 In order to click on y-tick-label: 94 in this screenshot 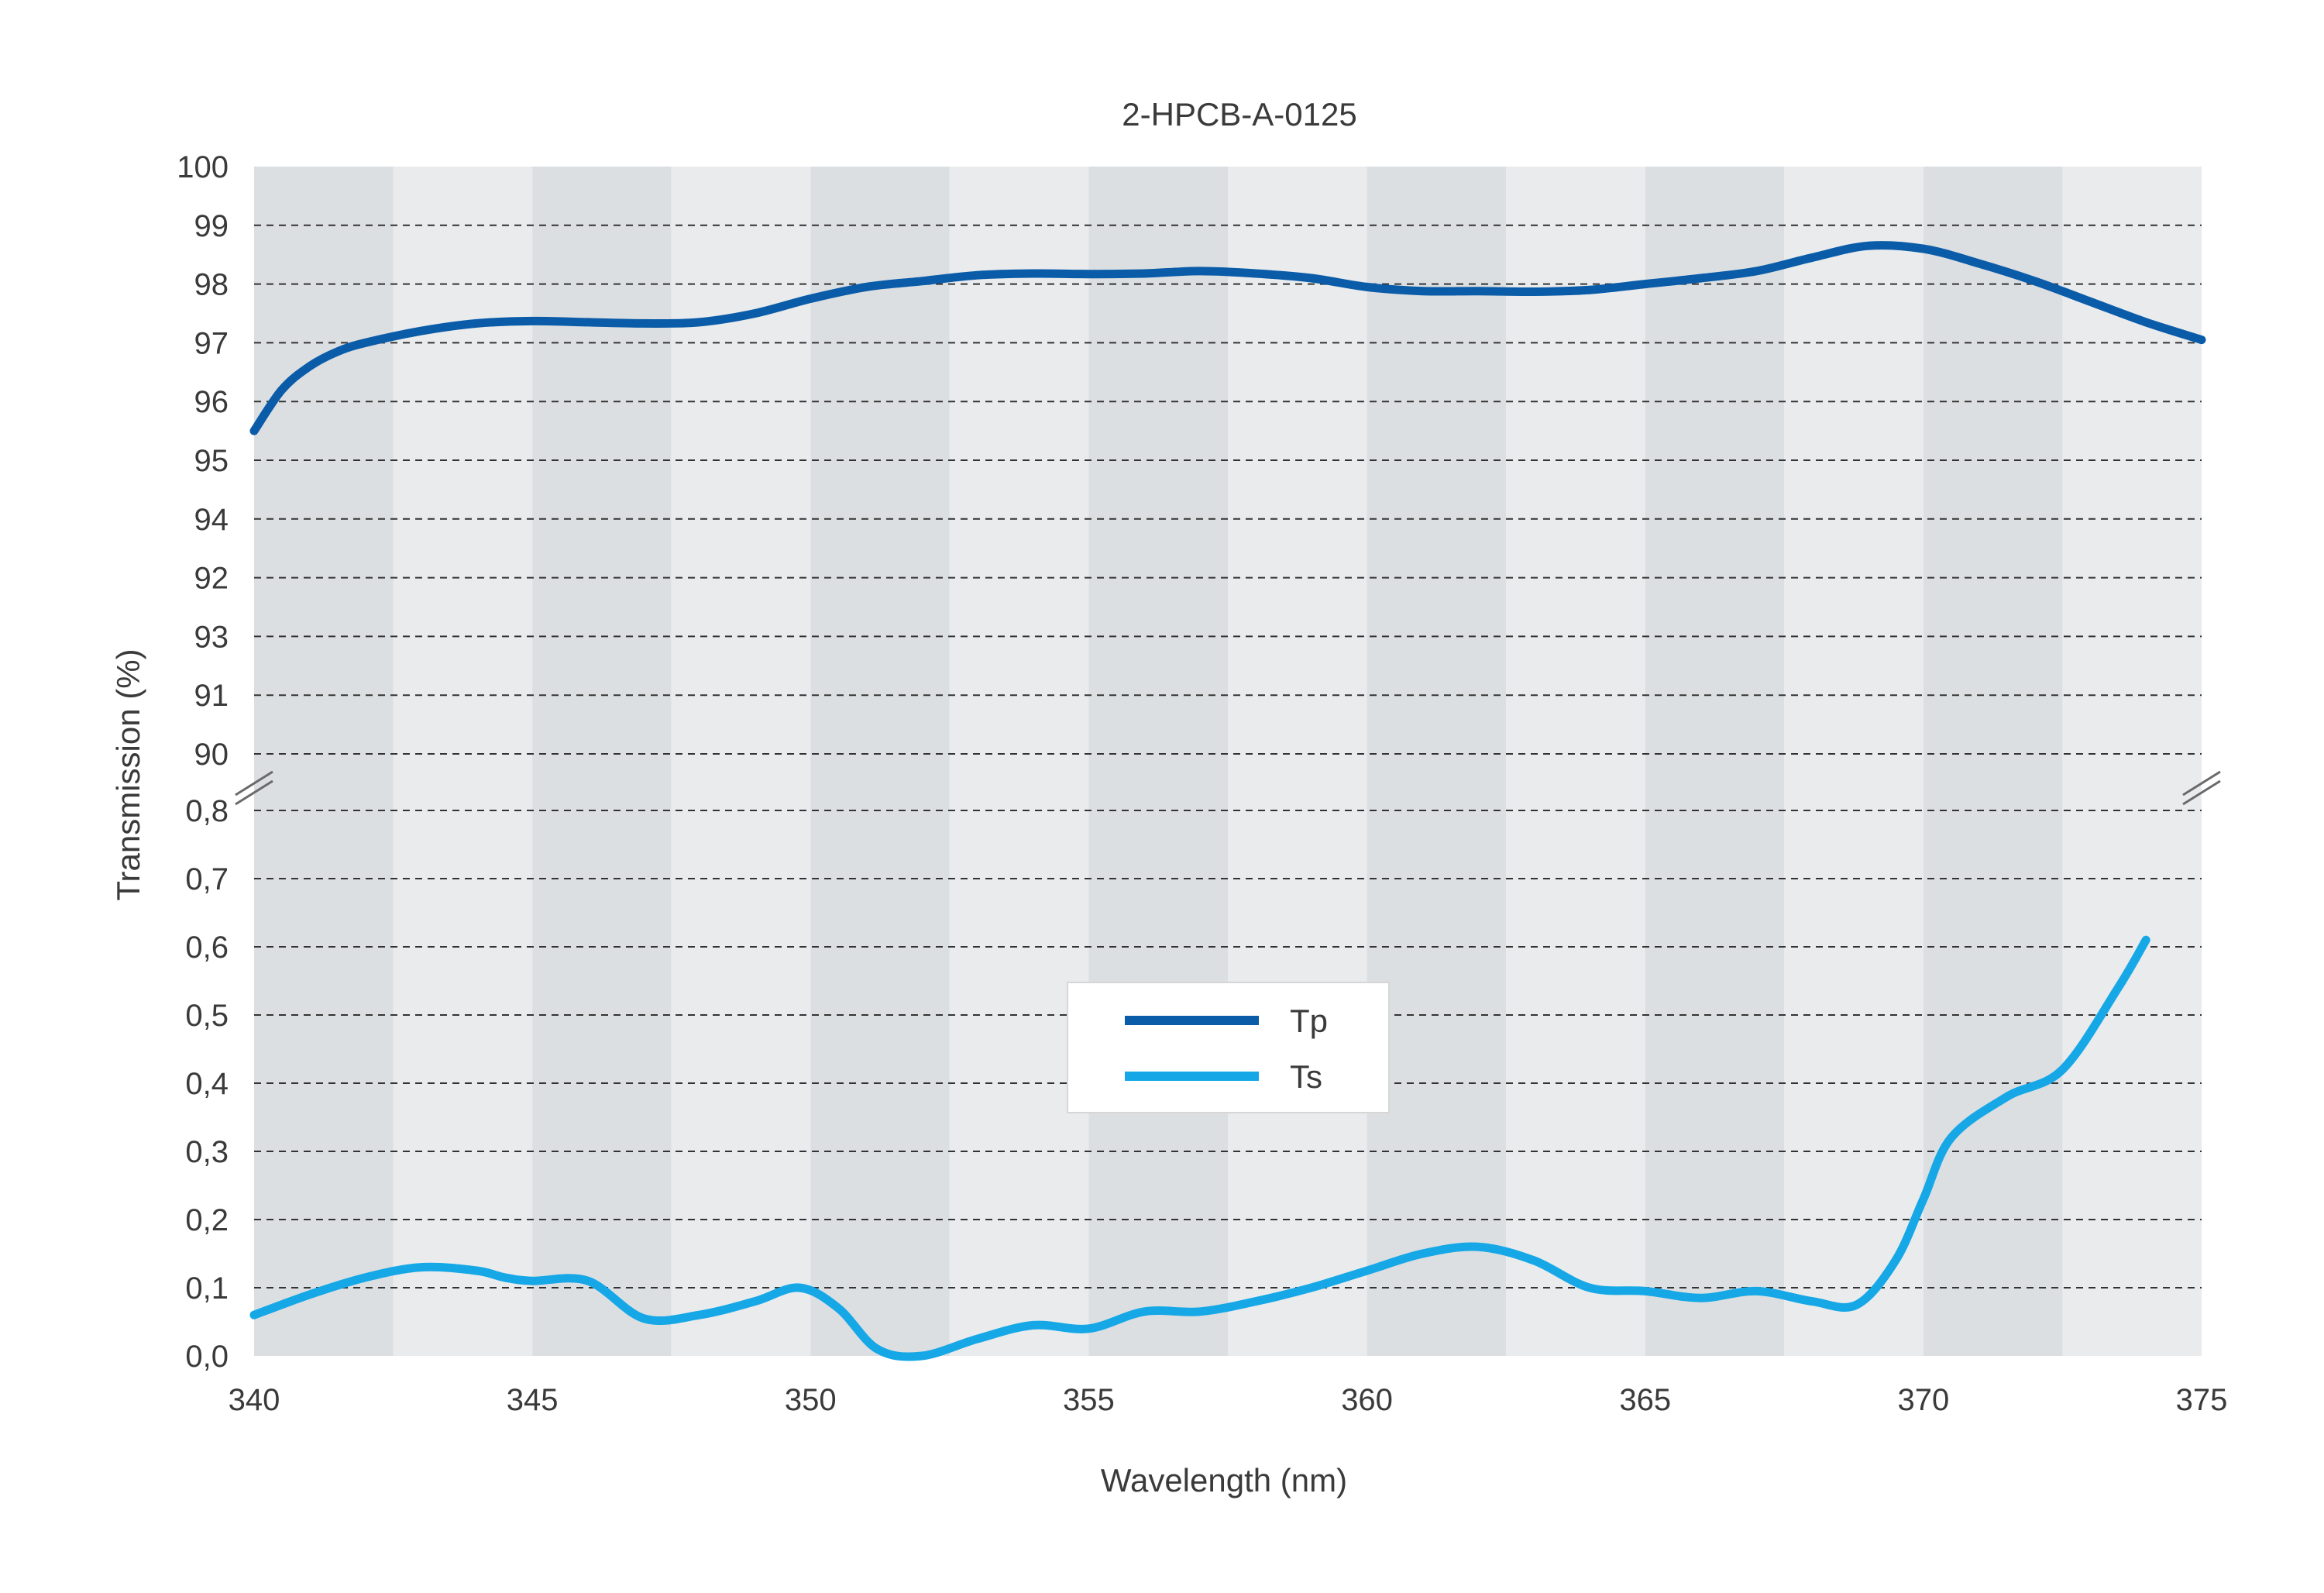, I will do `click(211, 520)`.